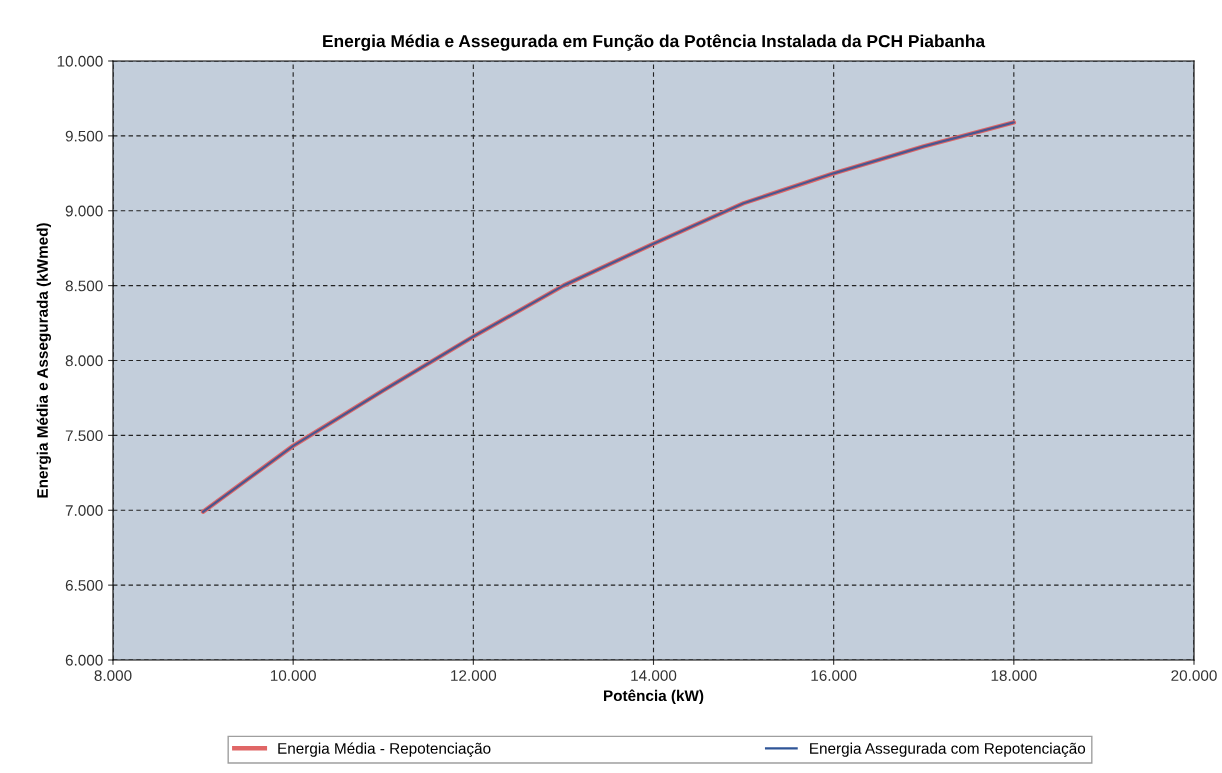  I want to click on x-tick-label: 10.000, so click(293, 675).